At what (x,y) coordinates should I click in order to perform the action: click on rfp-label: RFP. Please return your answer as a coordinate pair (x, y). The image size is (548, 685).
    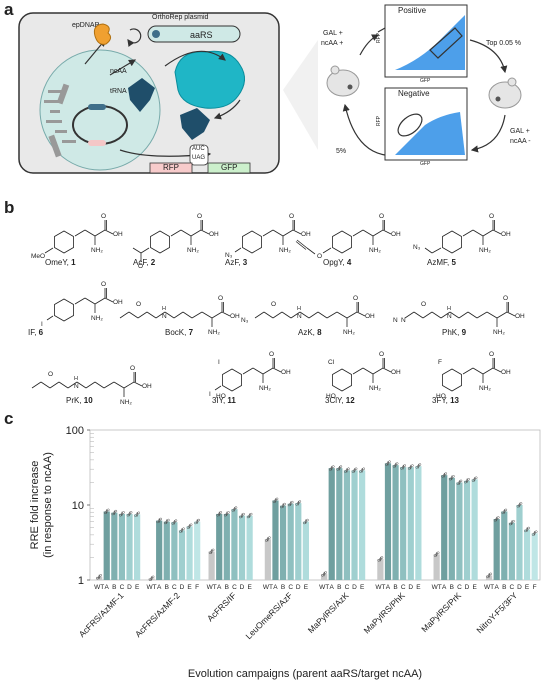
    Looking at the image, I should click on (171, 167).